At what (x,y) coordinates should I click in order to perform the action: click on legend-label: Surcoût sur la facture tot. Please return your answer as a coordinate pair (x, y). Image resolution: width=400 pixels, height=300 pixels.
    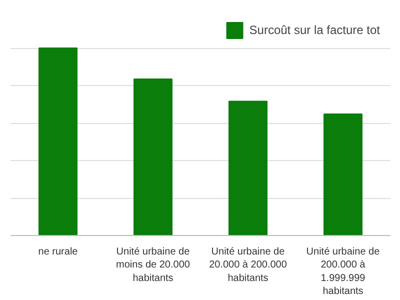
    Looking at the image, I should click on (314, 30).